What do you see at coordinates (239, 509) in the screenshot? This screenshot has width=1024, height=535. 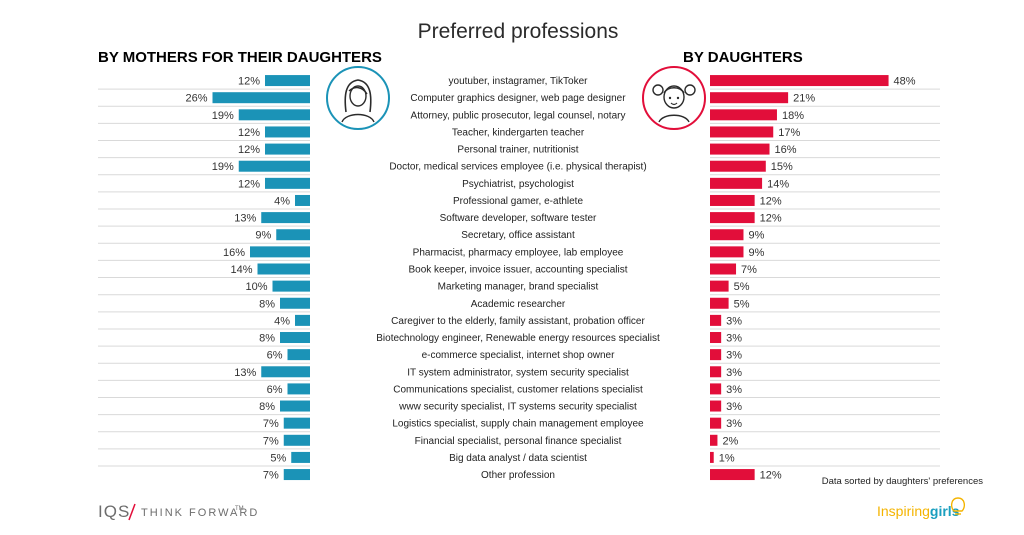 I see `tm-text: TM` at bounding box center [239, 509].